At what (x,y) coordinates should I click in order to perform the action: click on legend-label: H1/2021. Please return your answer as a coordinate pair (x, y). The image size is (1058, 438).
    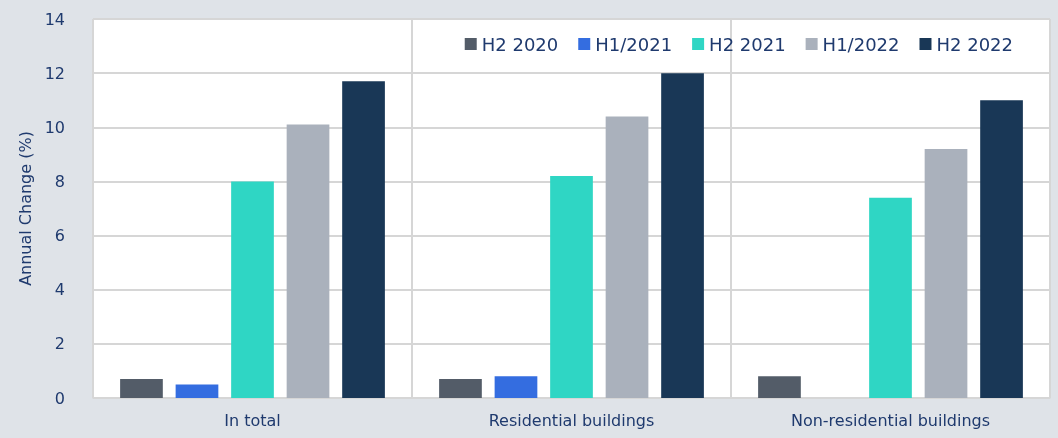
    Looking at the image, I should click on (634, 44).